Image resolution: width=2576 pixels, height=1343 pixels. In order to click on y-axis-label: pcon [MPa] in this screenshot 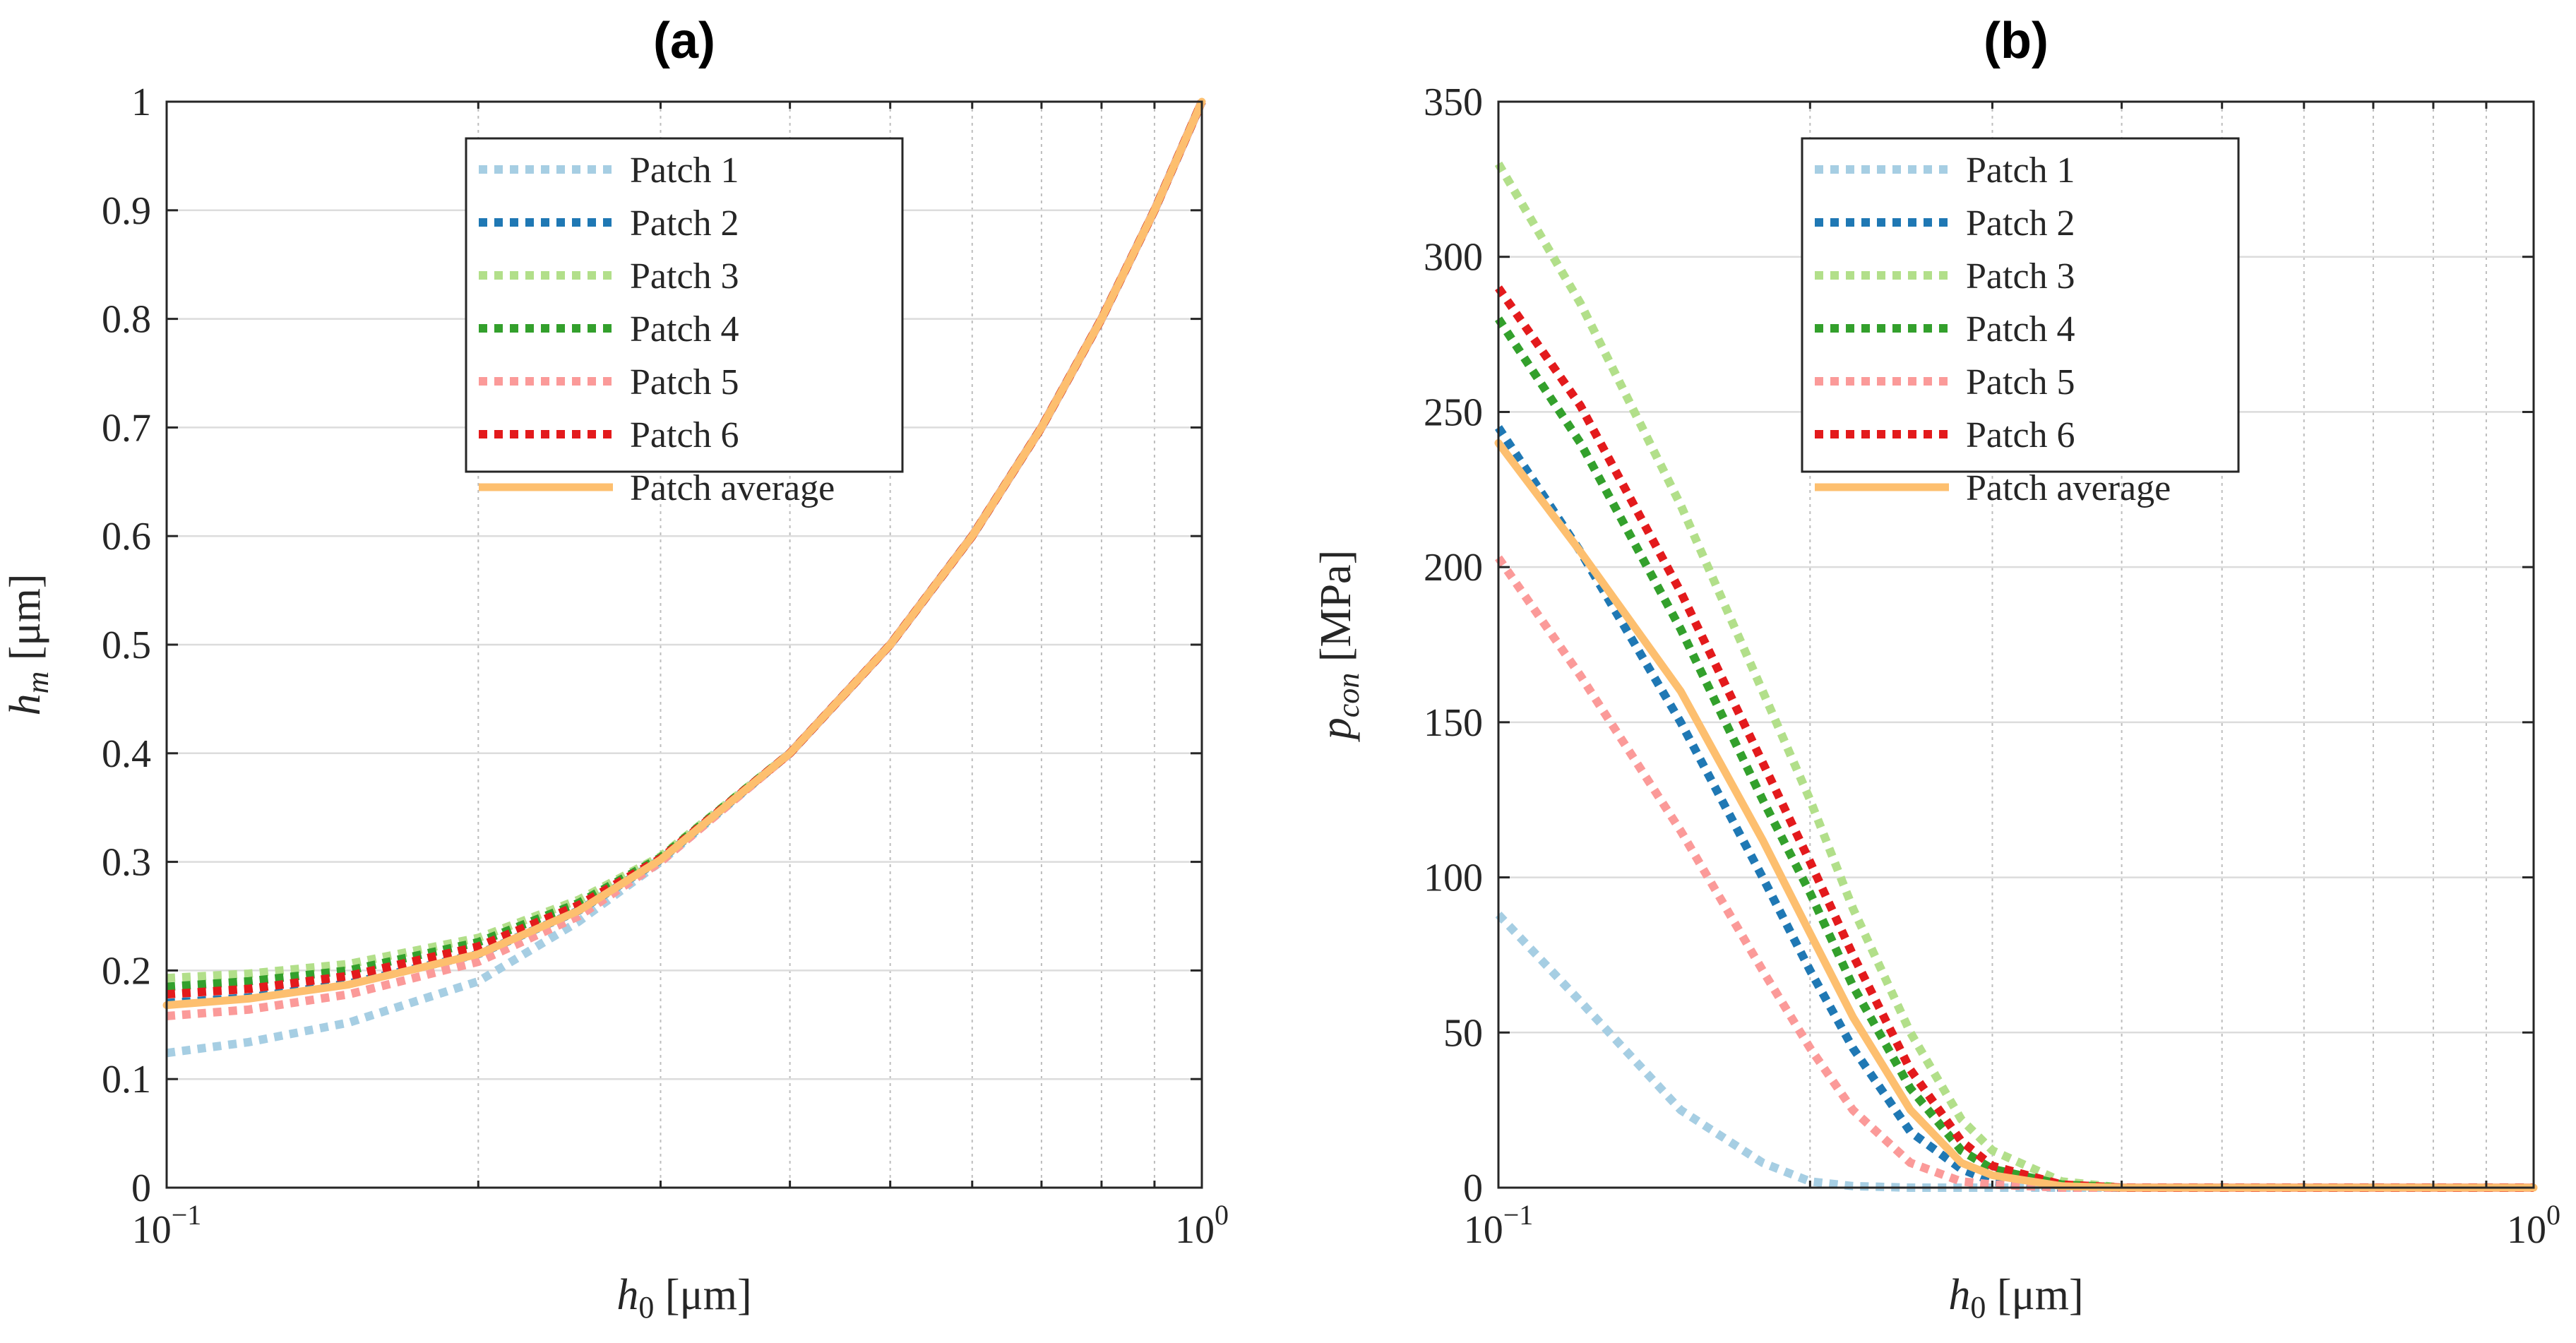, I will do `click(1339, 646)`.